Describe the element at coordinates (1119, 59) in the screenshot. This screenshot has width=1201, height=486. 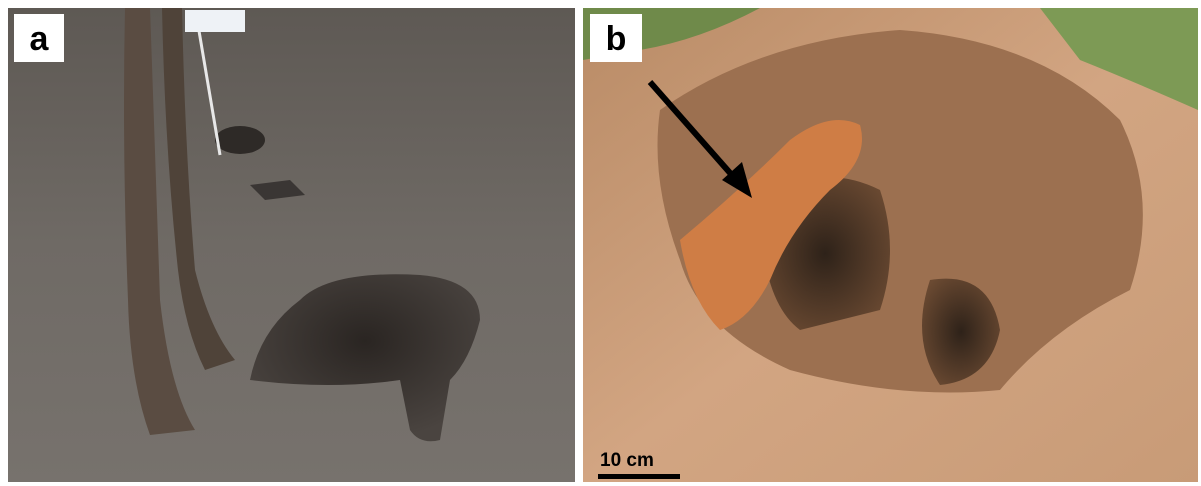
I see `grass` at that location.